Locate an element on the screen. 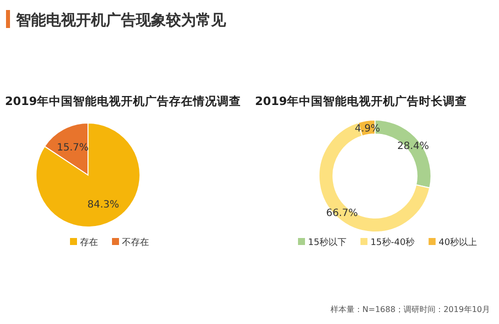 Image resolution: width=499 pixels, height=324 pixels. pie-slice is located at coordinates (88, 175).